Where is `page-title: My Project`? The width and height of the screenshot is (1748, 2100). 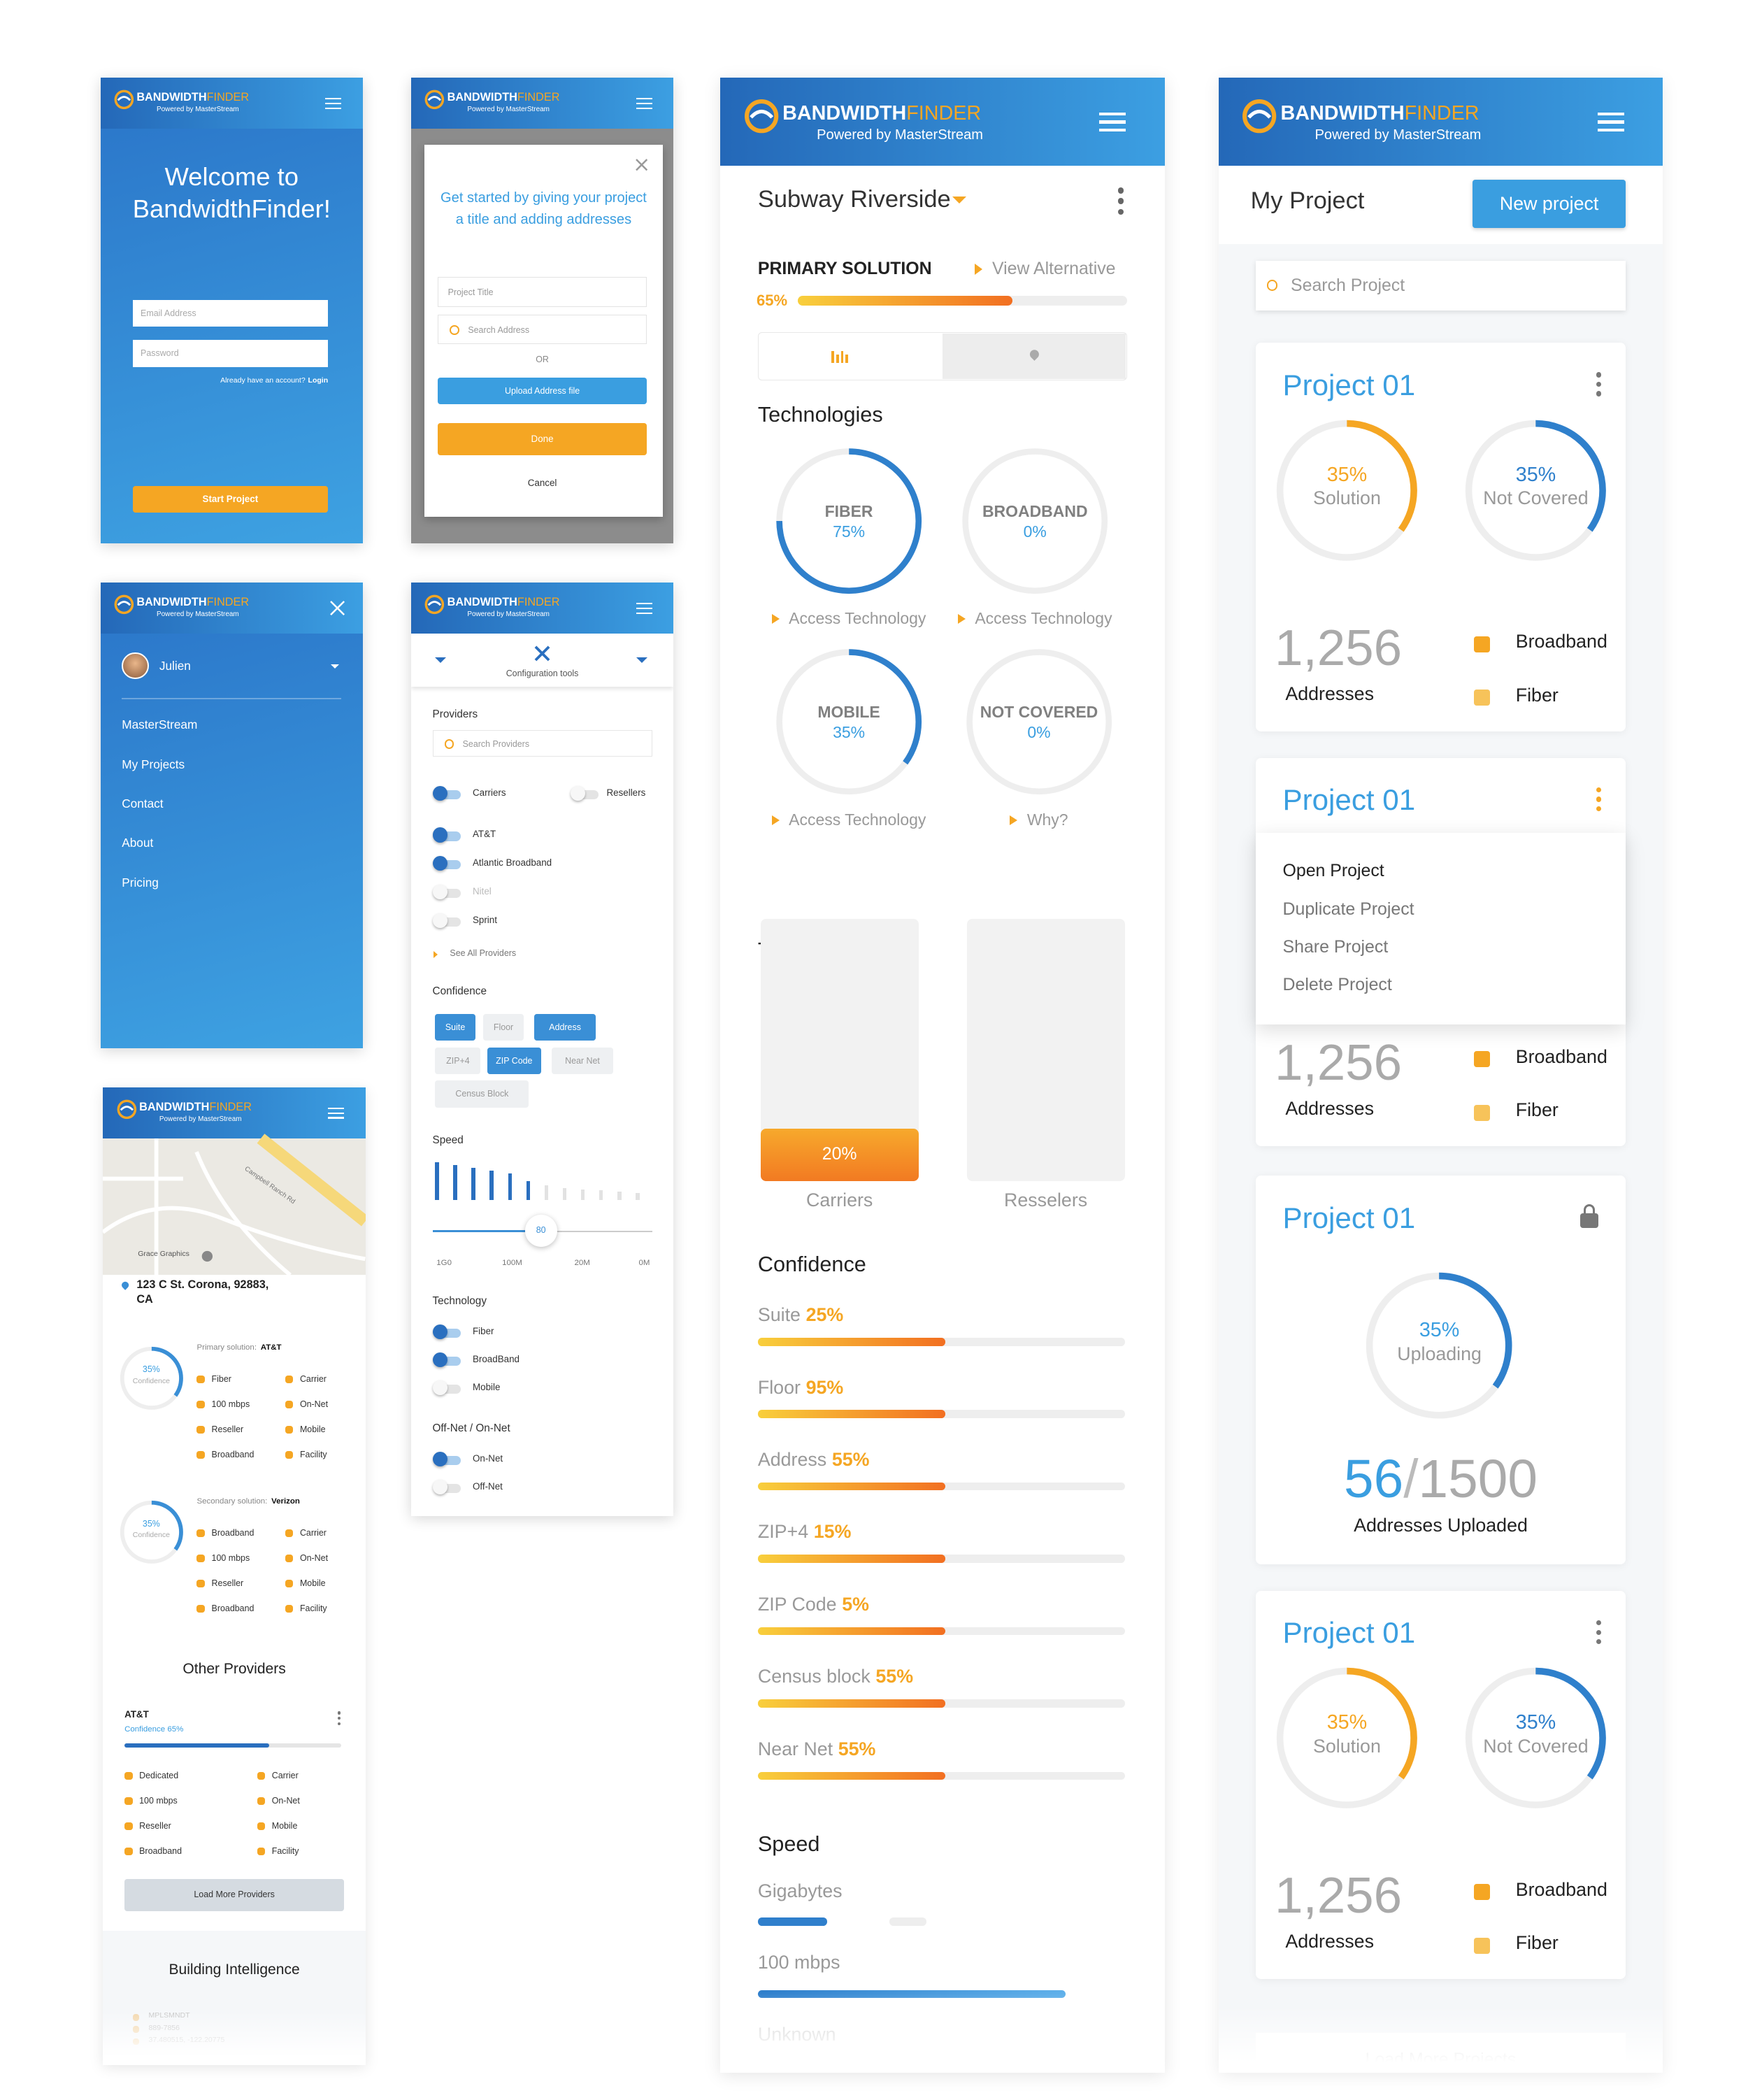 page-title: My Project is located at coordinates (1307, 201).